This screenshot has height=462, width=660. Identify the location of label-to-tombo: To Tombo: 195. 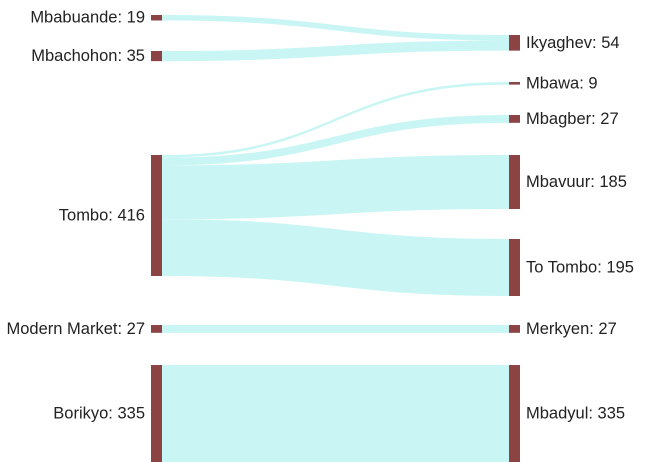
(580, 268).